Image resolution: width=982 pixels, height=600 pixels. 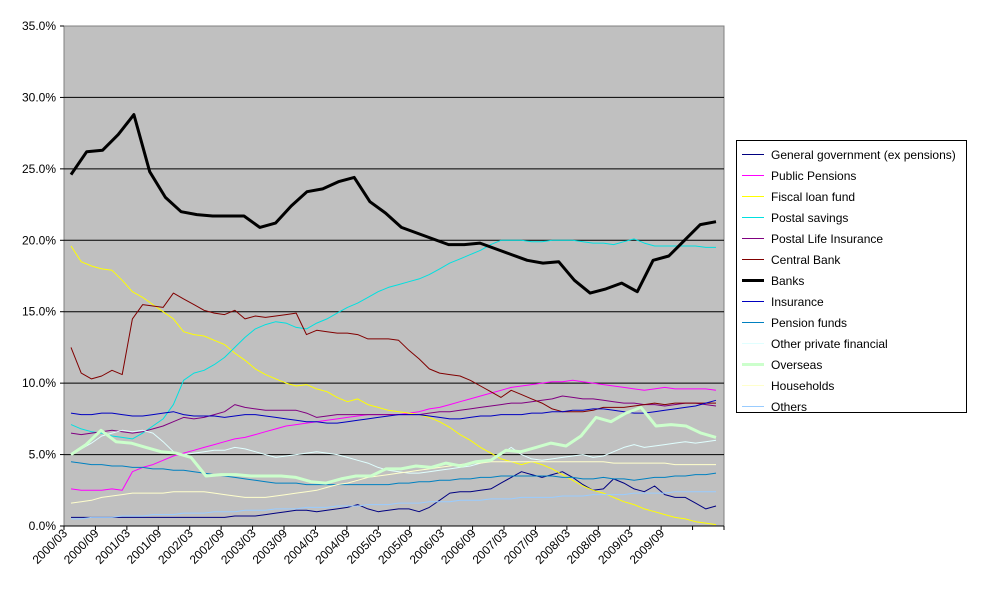 I want to click on y-tick-label: 35.0%, so click(x=39, y=26).